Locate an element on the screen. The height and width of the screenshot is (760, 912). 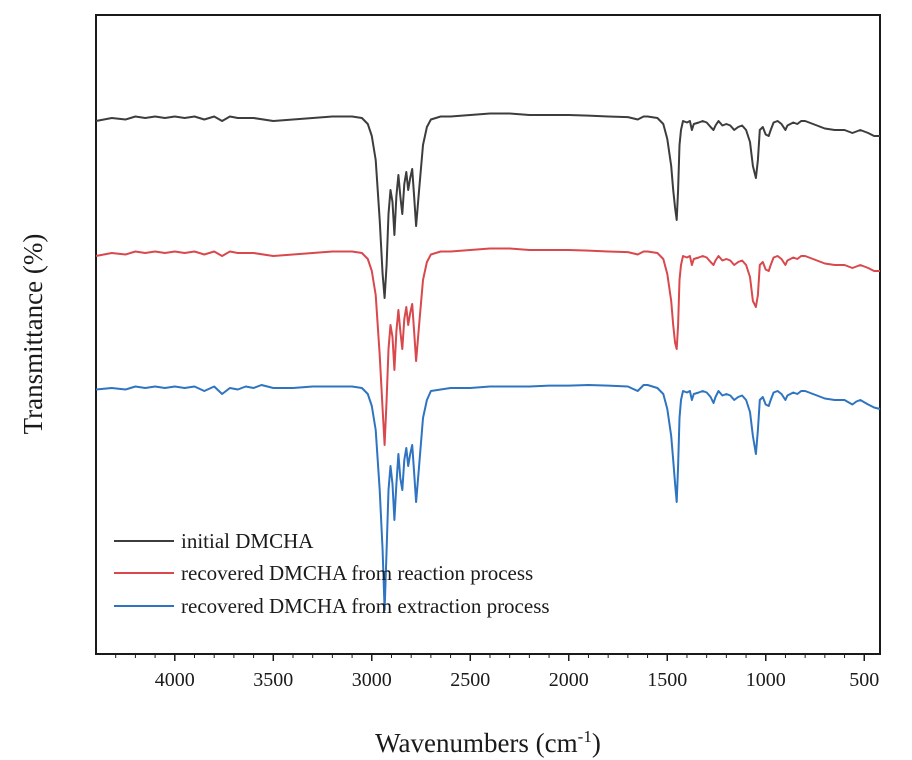
x-tick-label-1000: 1000 is located at coordinates (766, 680).